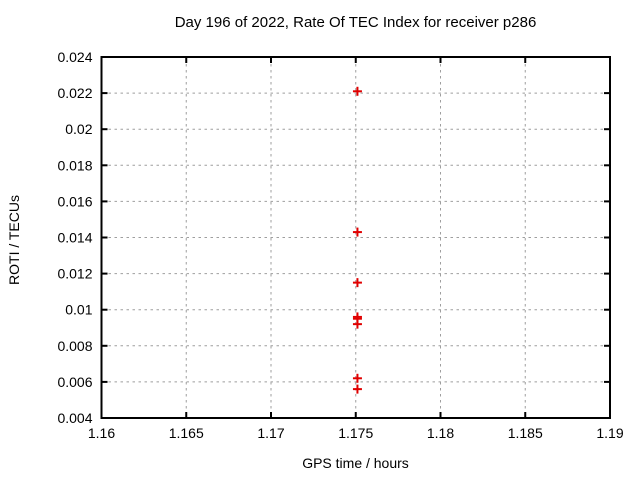  What do you see at coordinates (74, 346) in the screenshot?
I see `y-tick-label: 0.008` at bounding box center [74, 346].